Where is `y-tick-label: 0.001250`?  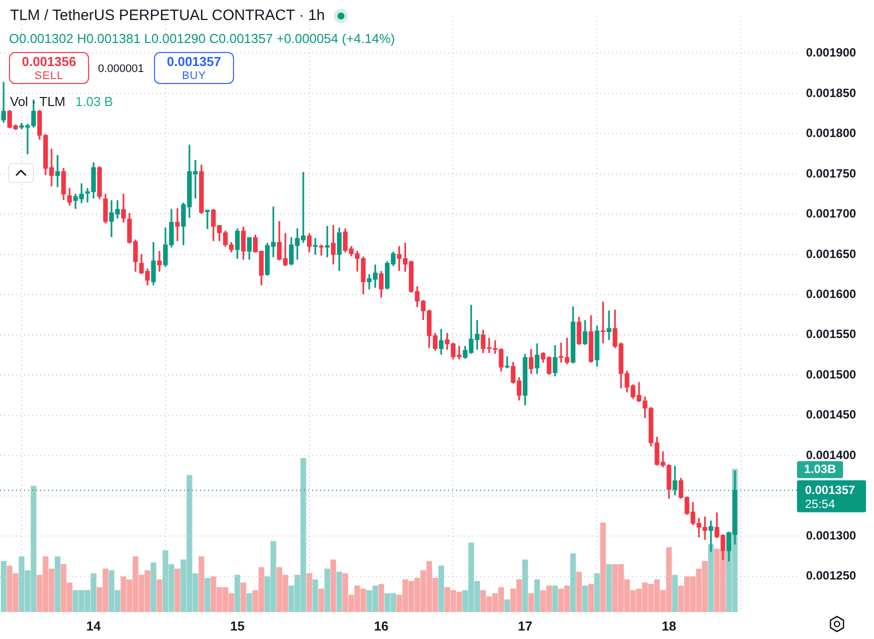 y-tick-label: 0.001250 is located at coordinates (831, 575).